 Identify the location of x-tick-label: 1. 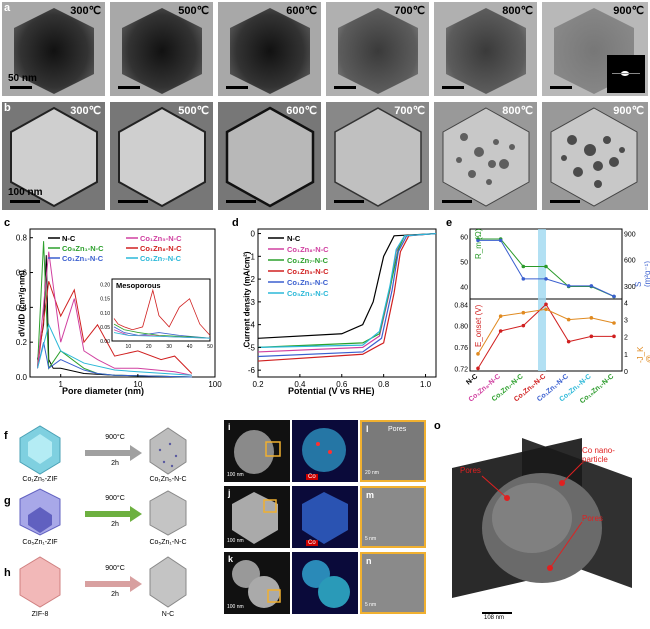
(60, 384).